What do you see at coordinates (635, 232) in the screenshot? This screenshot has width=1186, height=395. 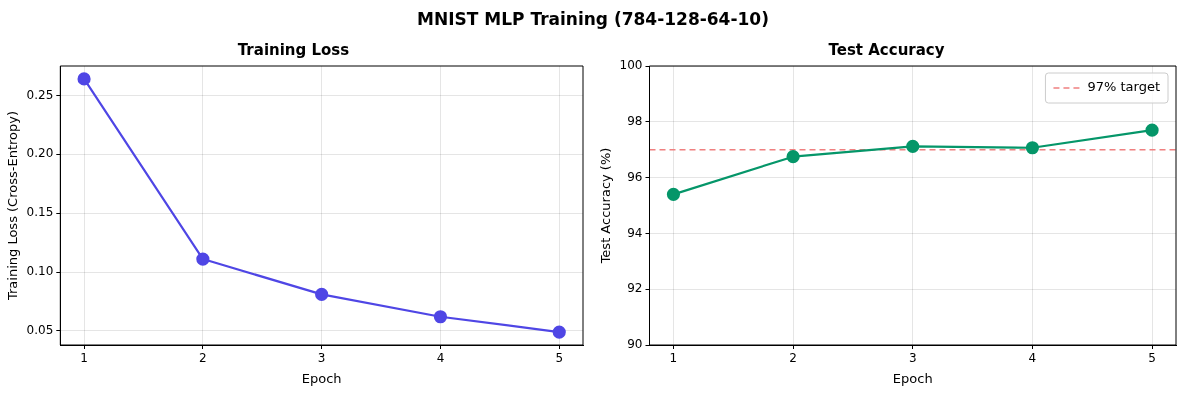 I see `y-tick-label: 94` at bounding box center [635, 232].